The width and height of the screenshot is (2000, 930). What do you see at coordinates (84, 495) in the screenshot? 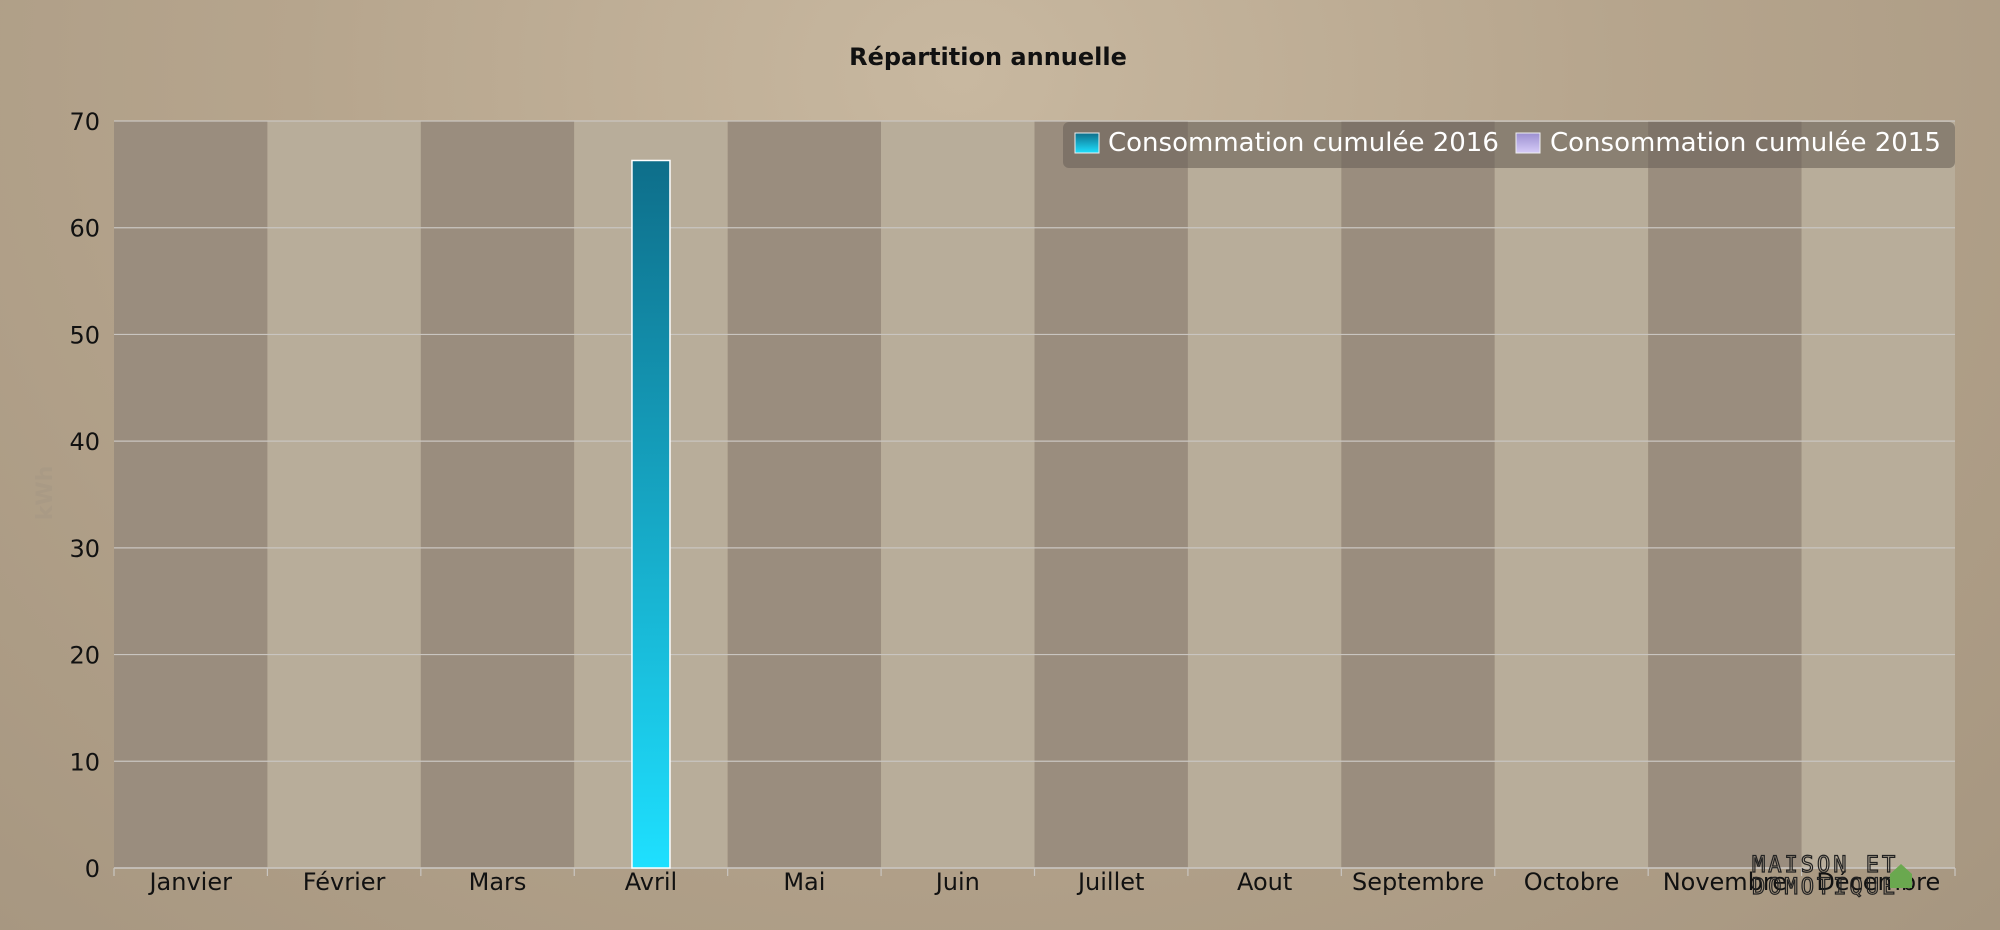
I see `y-tick-labels: 0 10 20 30 40 50 60 70` at bounding box center [84, 495].